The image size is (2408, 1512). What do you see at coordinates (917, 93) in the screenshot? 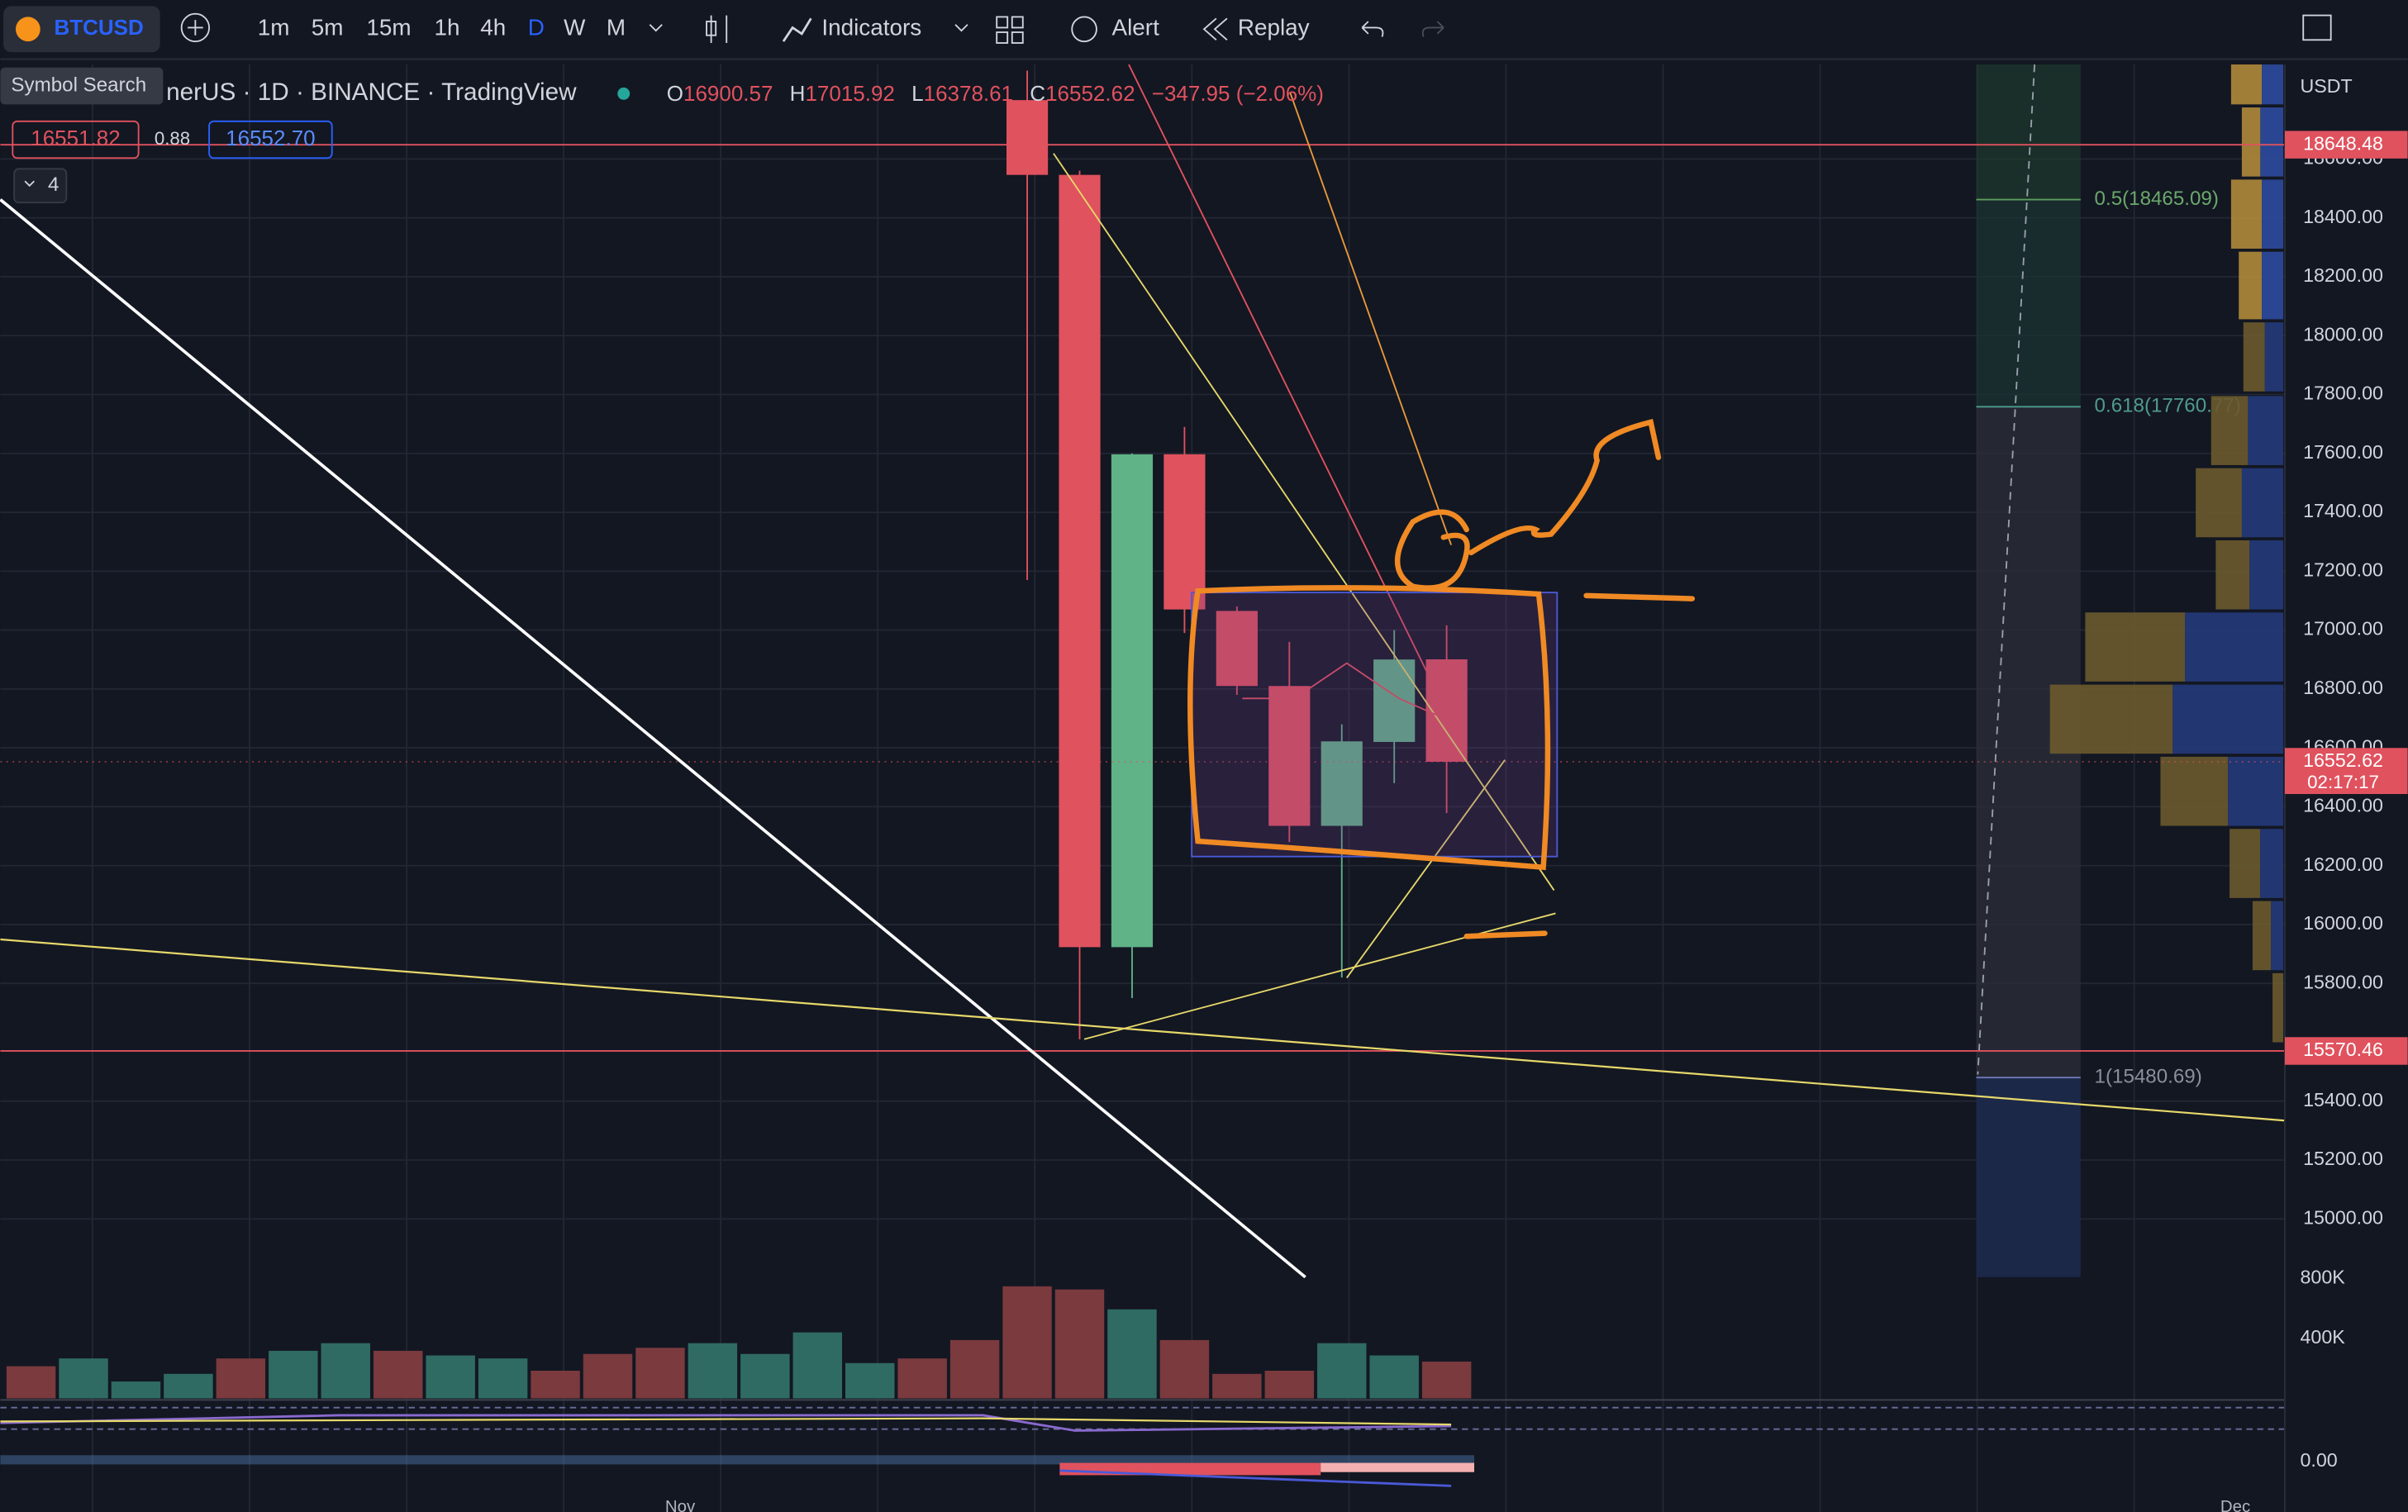
I see `label: L` at bounding box center [917, 93].